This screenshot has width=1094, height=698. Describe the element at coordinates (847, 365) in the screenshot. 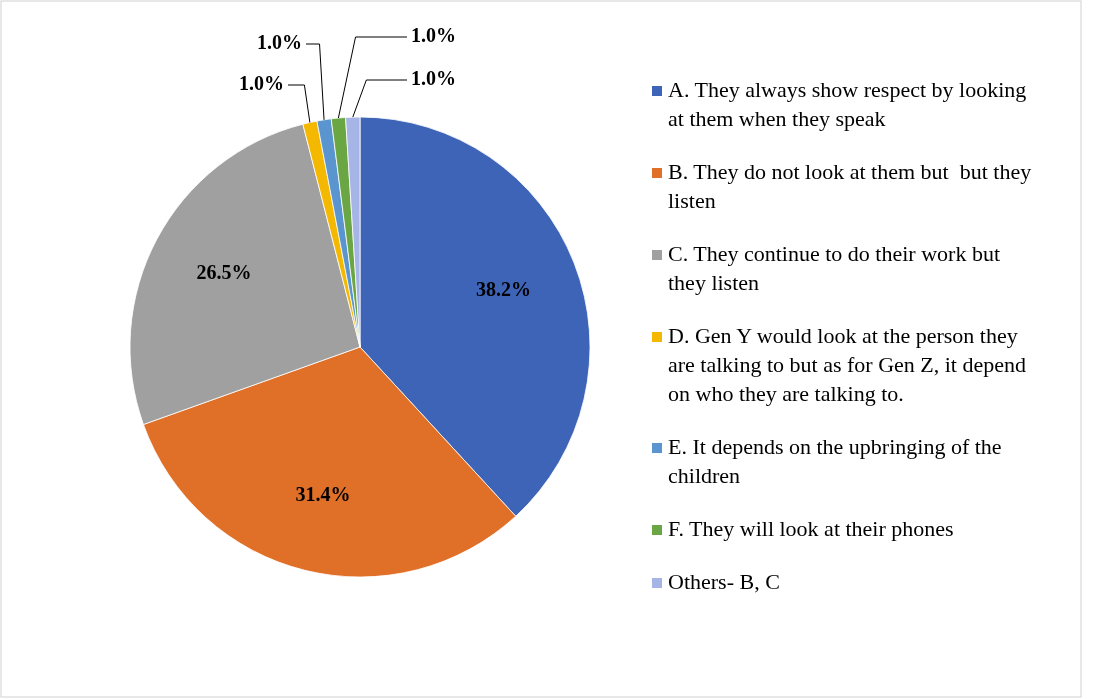

I see `legend-label: D. Gen Y would look at the person they are talking to but as for Gen Z, it depend on who they are talking to.` at that location.